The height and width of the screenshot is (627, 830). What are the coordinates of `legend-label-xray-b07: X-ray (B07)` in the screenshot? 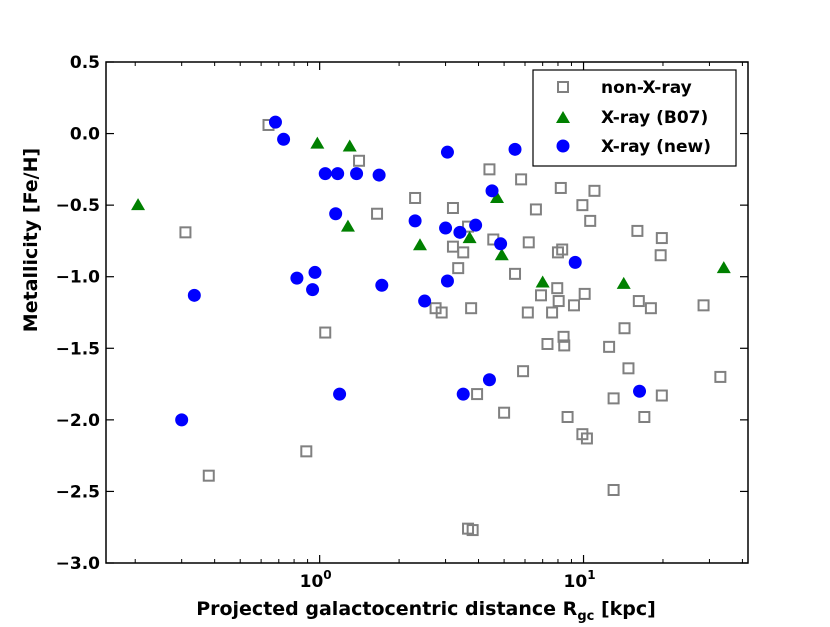 It's located at (654, 118).